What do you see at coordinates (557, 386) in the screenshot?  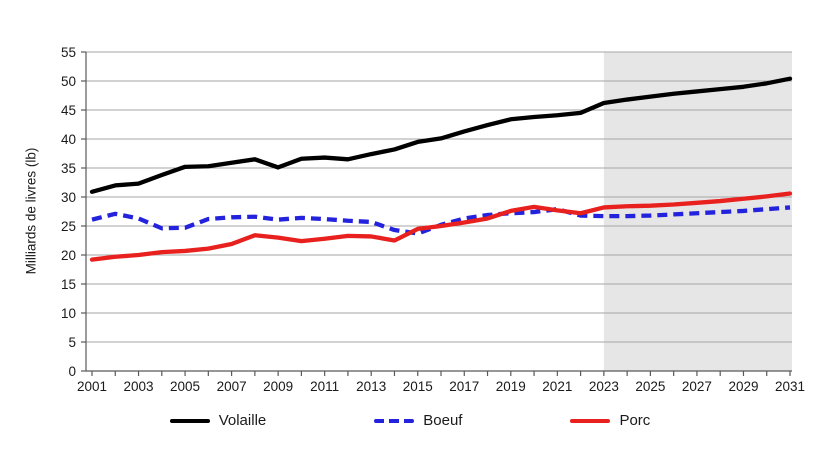 I see `x-tick-label: 2021` at bounding box center [557, 386].